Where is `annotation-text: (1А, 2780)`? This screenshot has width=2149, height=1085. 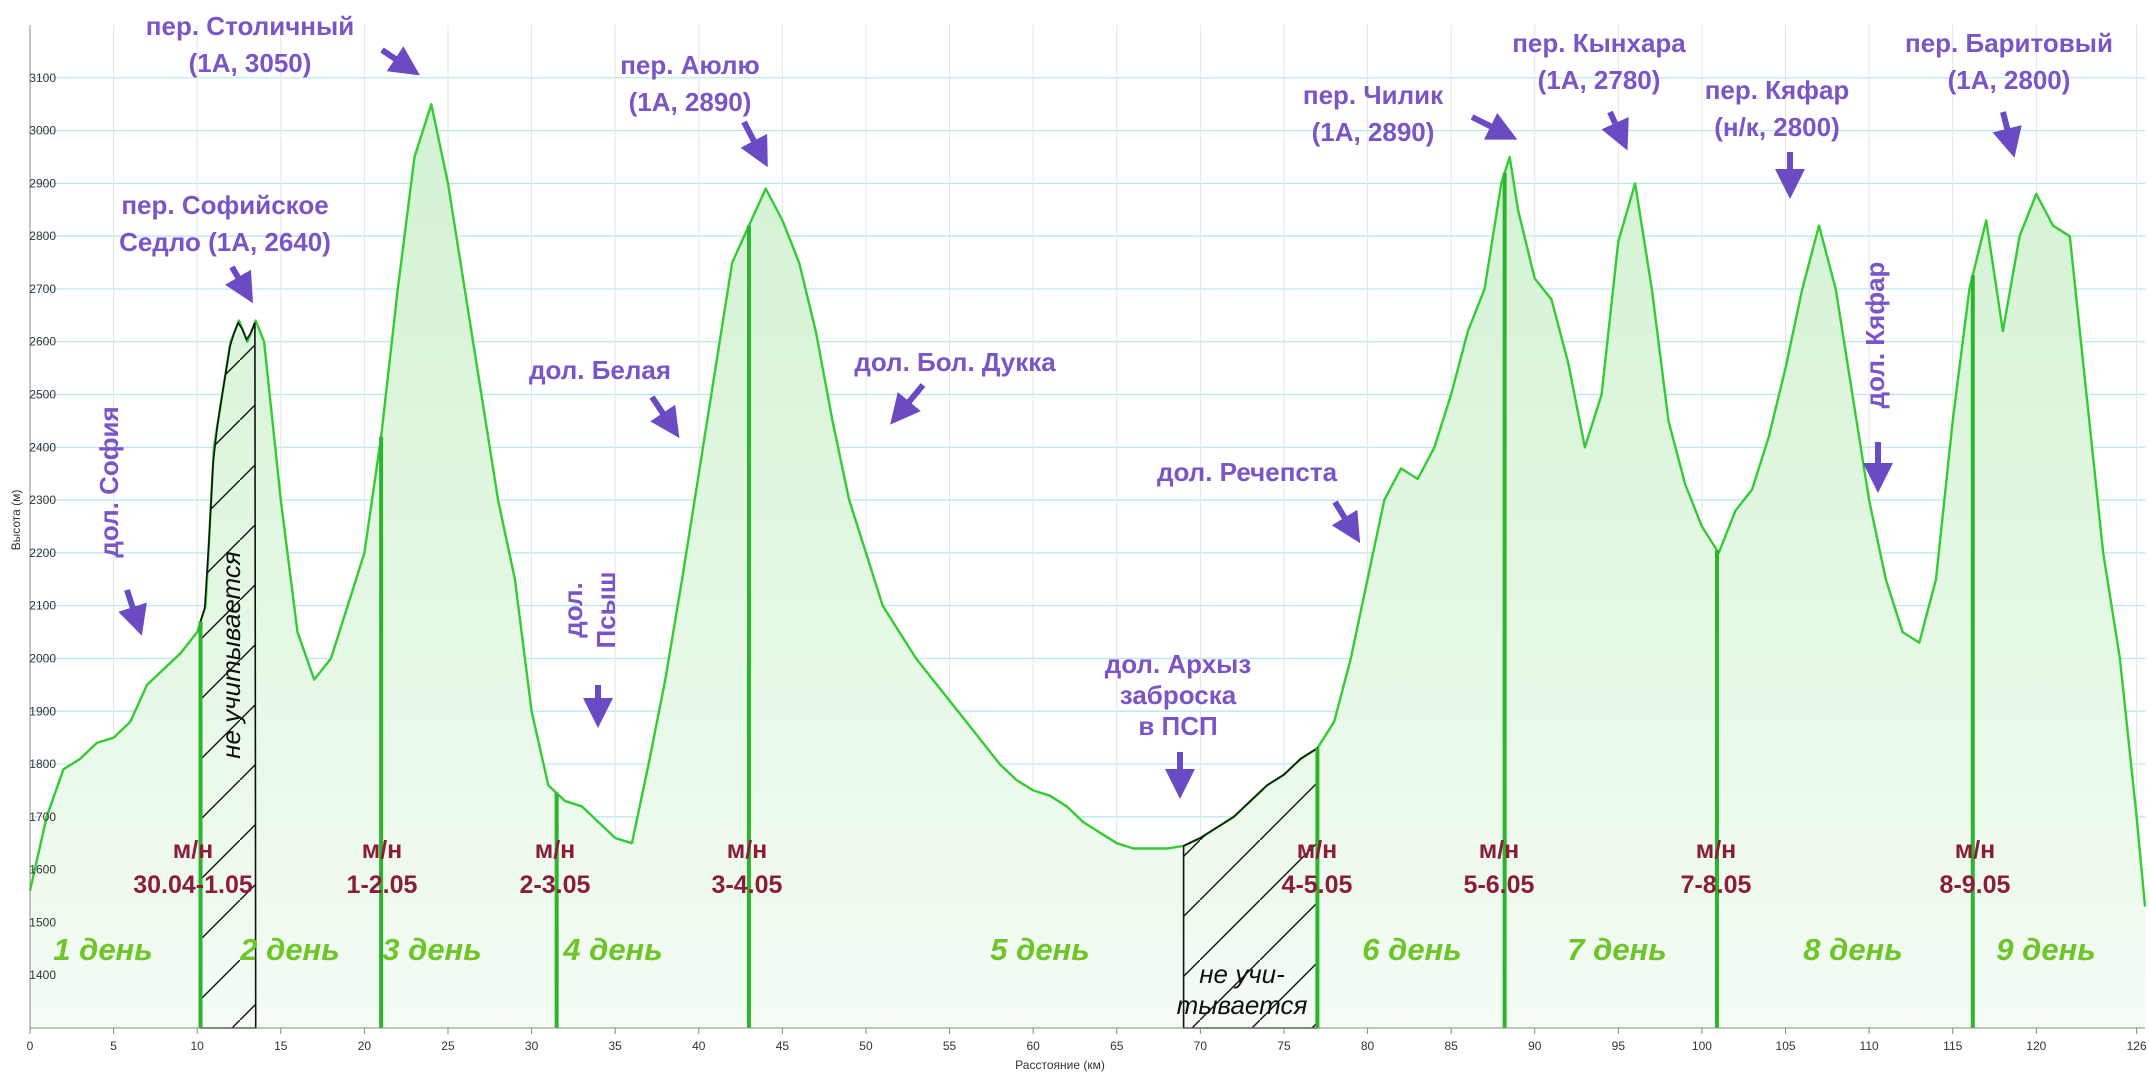 annotation-text: (1А, 2780) is located at coordinates (1599, 80).